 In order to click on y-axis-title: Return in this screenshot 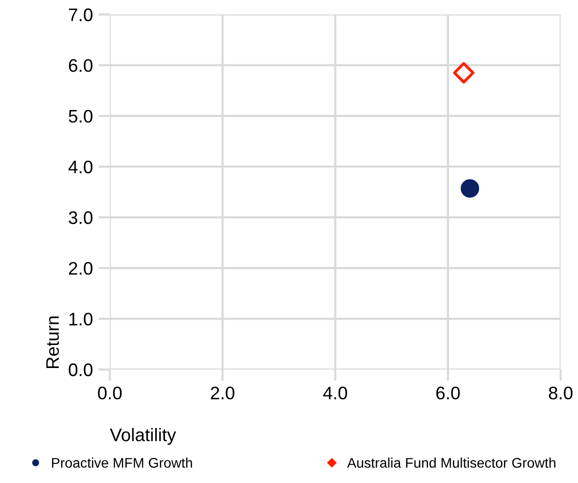, I will do `click(52, 342)`.